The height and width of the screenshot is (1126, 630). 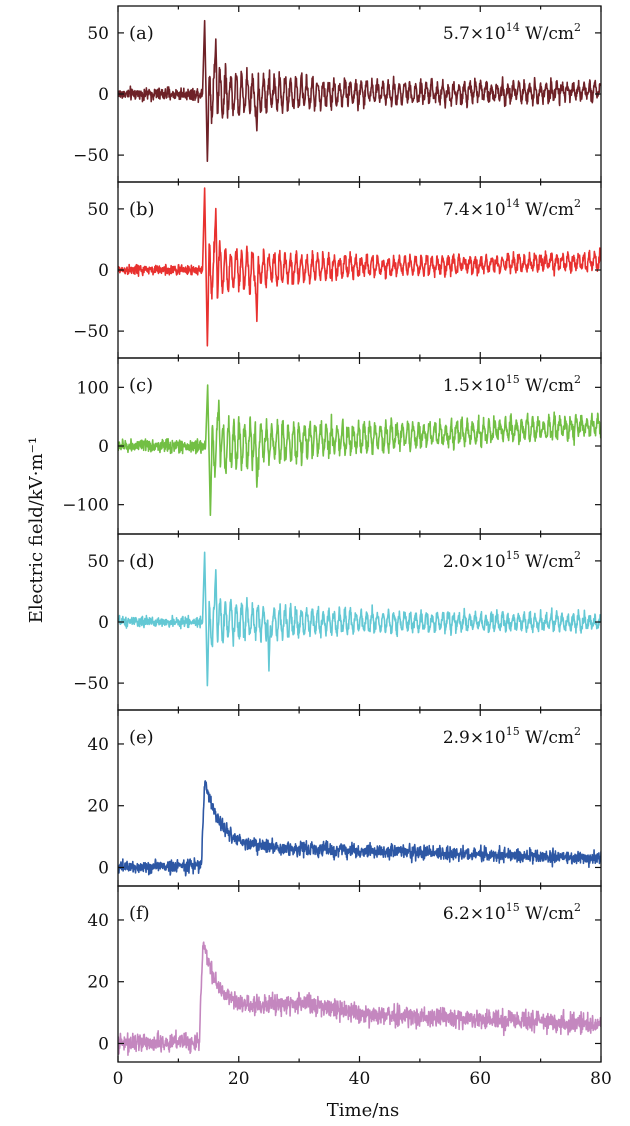 I want to click on intensity-label: 2.9×1015 W/cm2, so click(x=512, y=736).